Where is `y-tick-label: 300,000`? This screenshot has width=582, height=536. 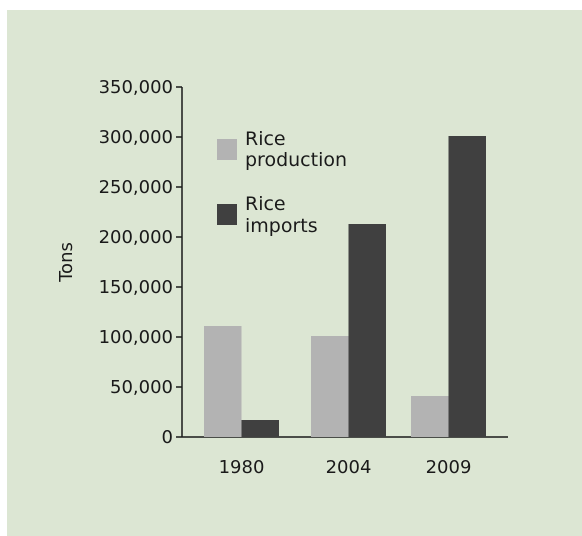 y-tick-label: 300,000 is located at coordinates (136, 137).